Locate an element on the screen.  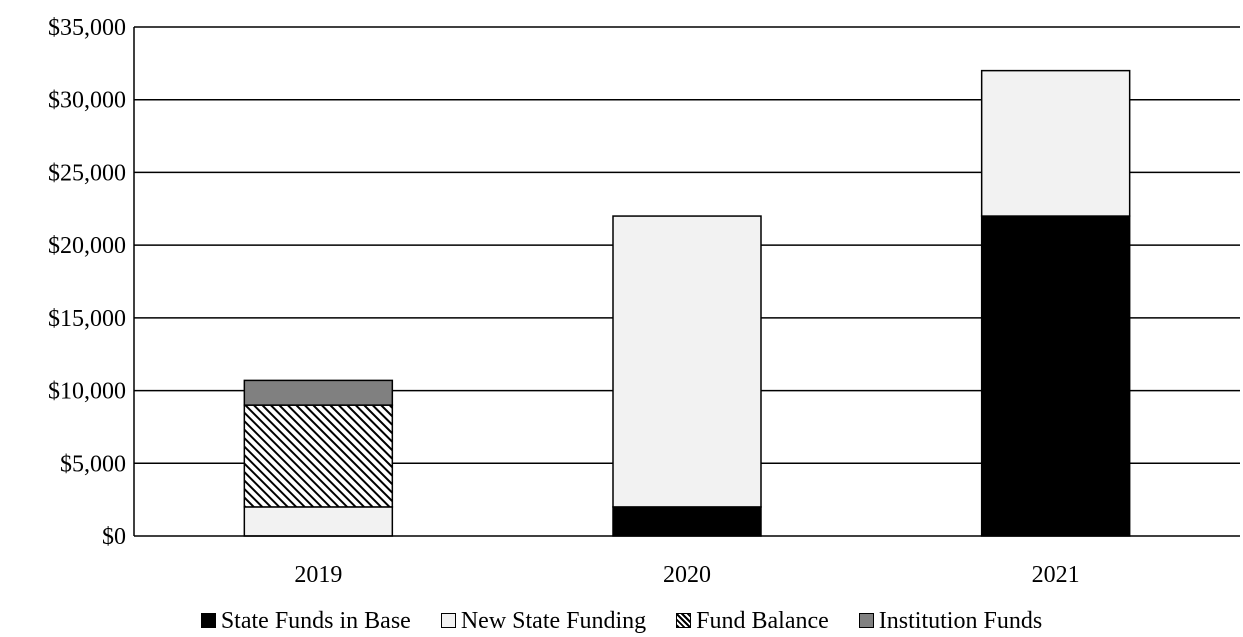
y-tick-label: $0 is located at coordinates (114, 537).